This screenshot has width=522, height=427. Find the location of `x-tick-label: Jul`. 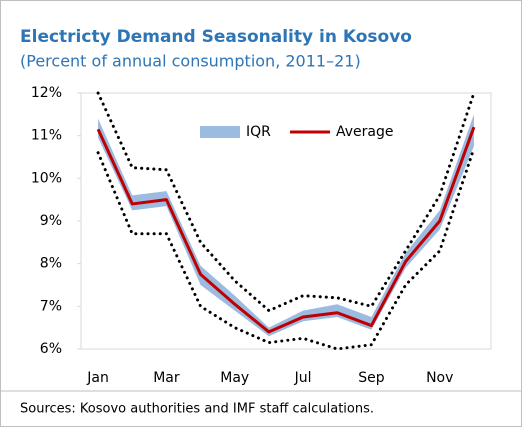

x-tick-label: Jul is located at coordinates (303, 378).